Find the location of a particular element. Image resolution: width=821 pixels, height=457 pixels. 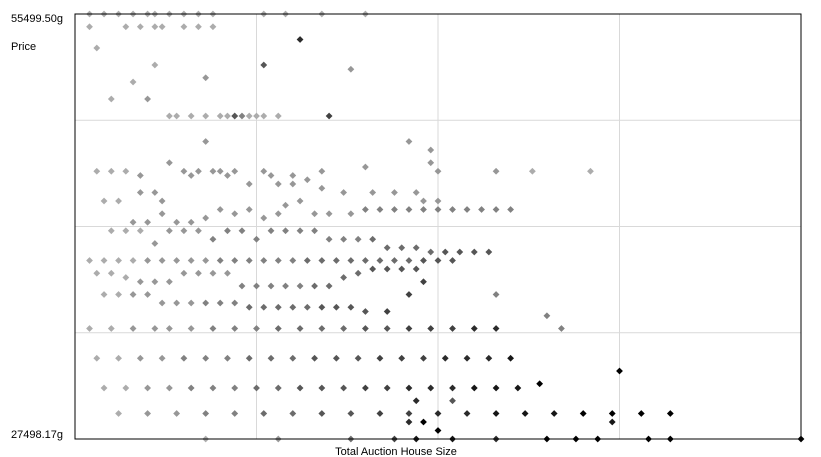

y-axis-title: Price is located at coordinates (23, 47).